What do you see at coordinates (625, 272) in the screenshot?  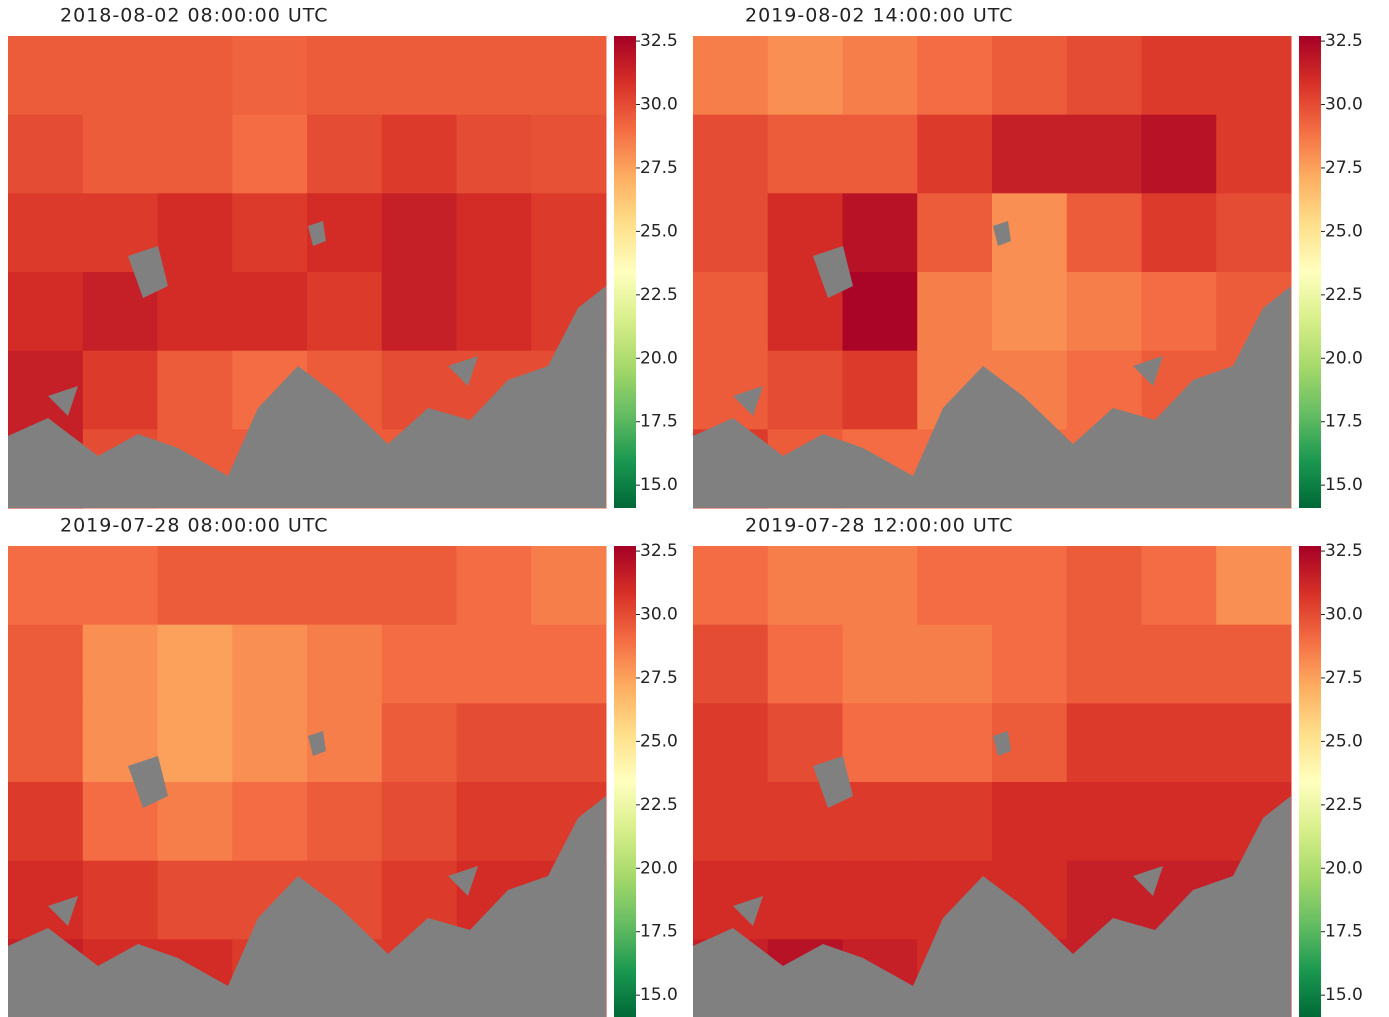 I see `colorbar` at bounding box center [625, 272].